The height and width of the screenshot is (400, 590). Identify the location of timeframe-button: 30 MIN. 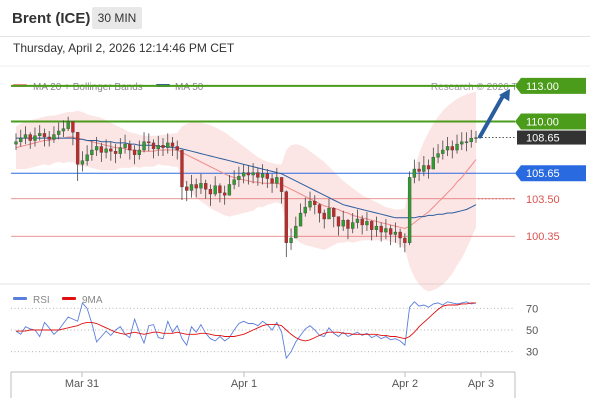
(117, 18).